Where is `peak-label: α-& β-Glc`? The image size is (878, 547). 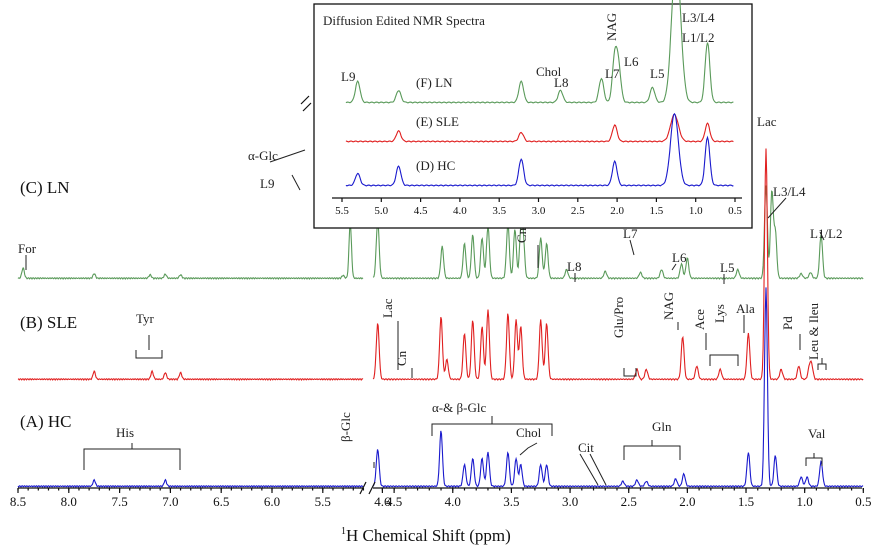 peak-label: α-& β-Glc is located at coordinates (459, 407).